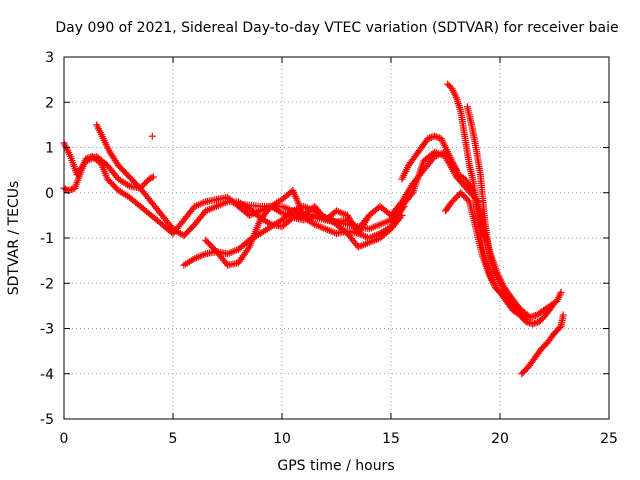  I want to click on x-tick-label: 10, so click(282, 439).